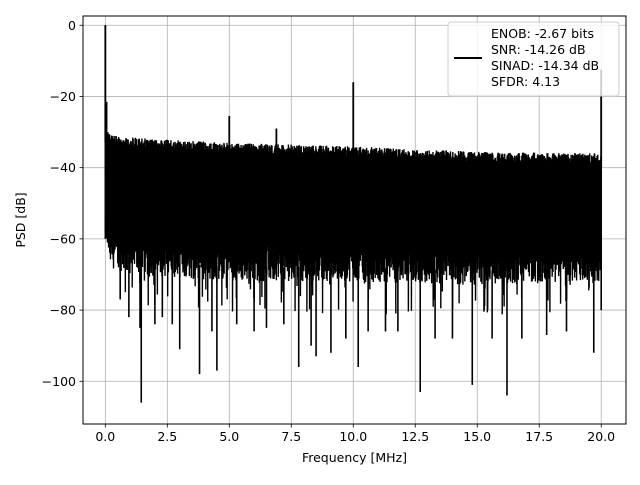 This screenshot has height=485, width=640. Describe the element at coordinates (20, 219) in the screenshot. I see `y-axis-label: PSD [dB]` at that location.